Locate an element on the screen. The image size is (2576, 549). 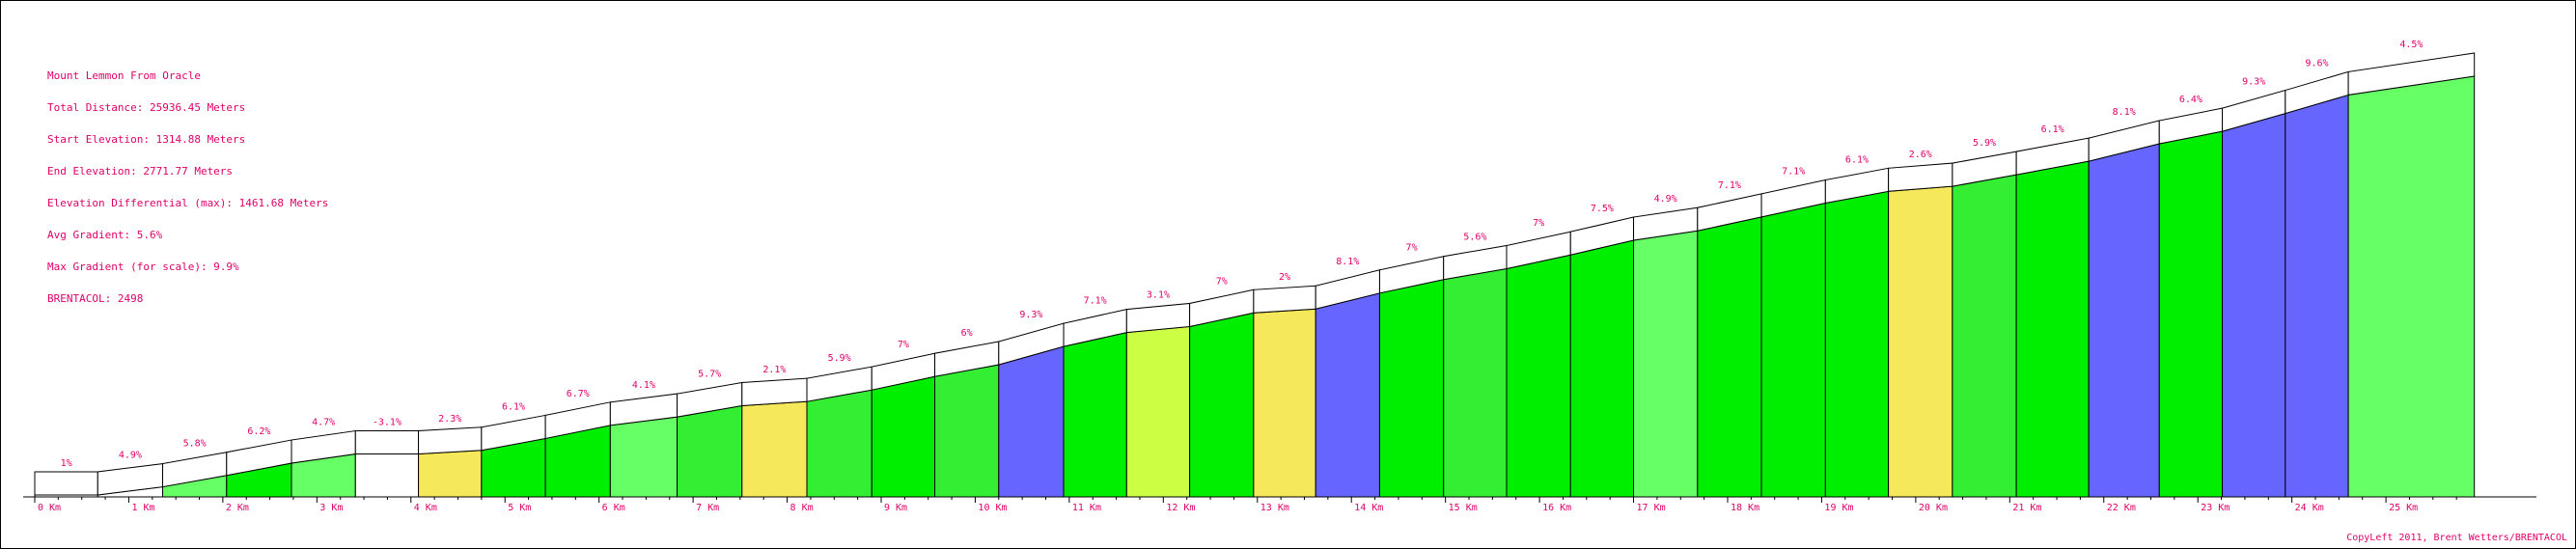
copyleft-notice: CopyLeft 2011, Brent Wetters/BRENTACOL is located at coordinates (2456, 538).